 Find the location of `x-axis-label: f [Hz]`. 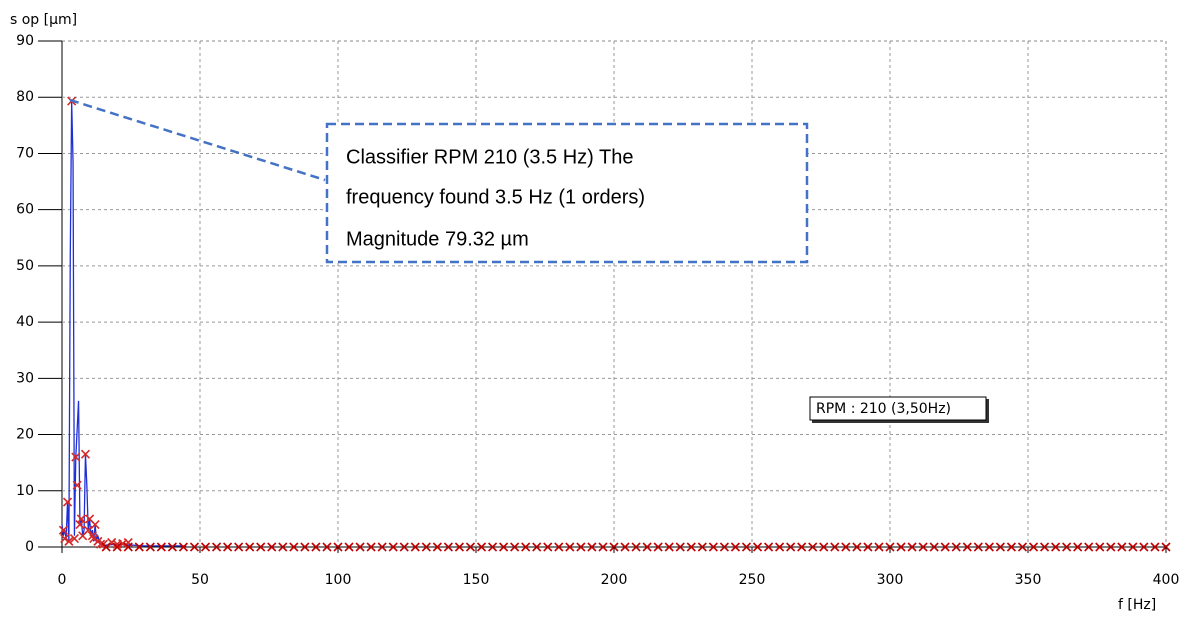

x-axis-label: f [Hz] is located at coordinates (1137, 605).